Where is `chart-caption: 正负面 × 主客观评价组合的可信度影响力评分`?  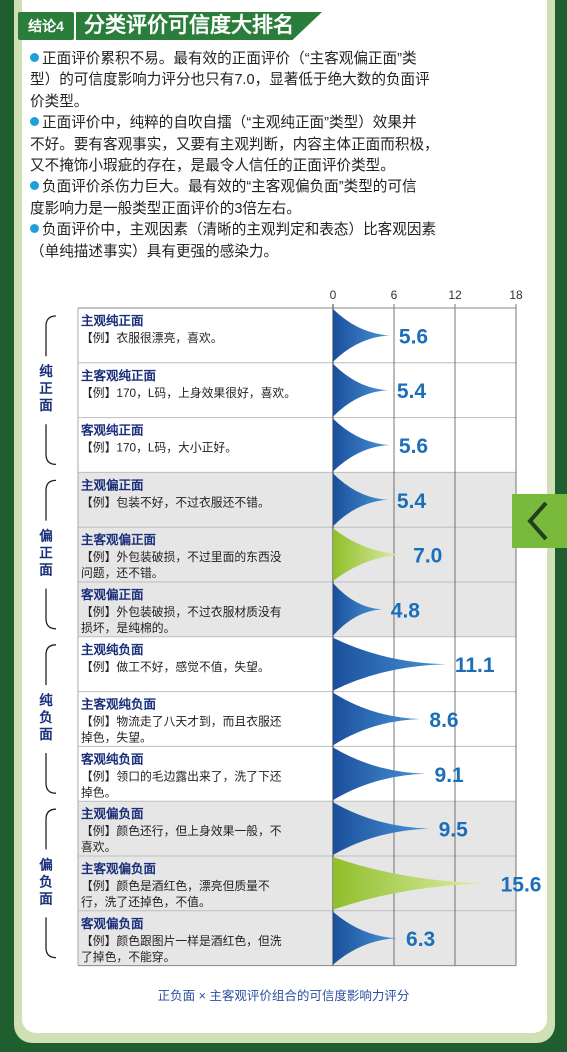 chart-caption: 正负面 × 主客观评价组合的可信度影响力评分 is located at coordinates (283, 996).